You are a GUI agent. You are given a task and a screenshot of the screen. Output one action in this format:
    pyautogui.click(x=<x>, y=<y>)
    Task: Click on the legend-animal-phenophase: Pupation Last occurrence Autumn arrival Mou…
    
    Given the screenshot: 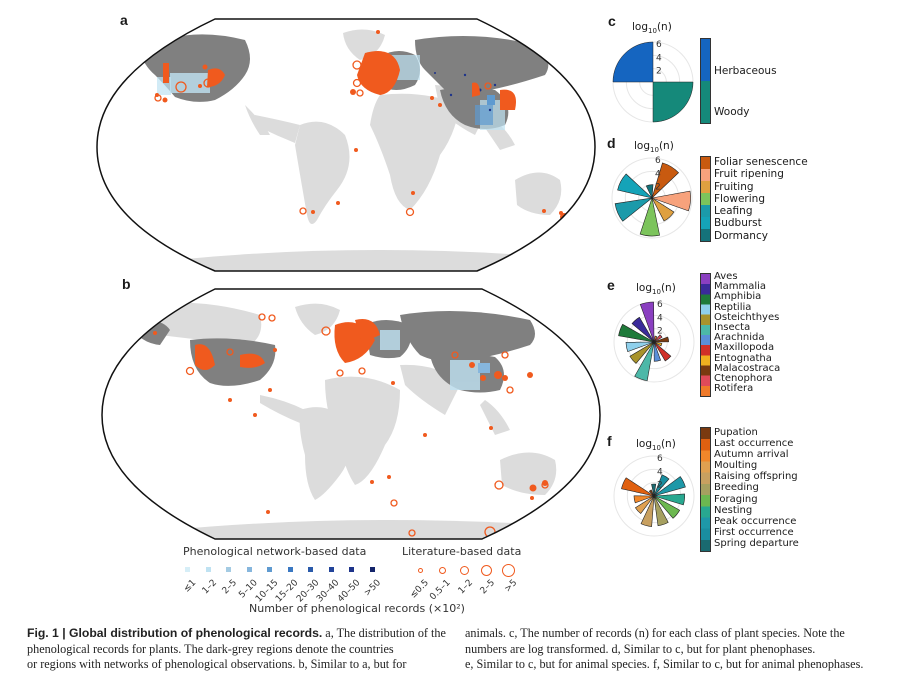 What is the action you would take?
    pyautogui.click(x=756, y=488)
    